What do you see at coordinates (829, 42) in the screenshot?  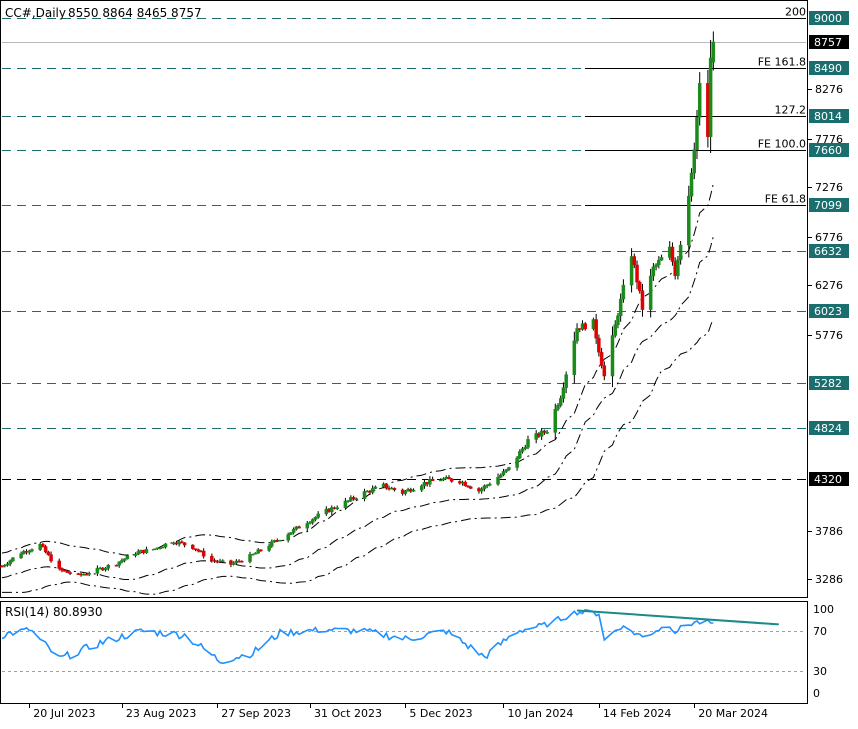 I see `last-price-box` at bounding box center [829, 42].